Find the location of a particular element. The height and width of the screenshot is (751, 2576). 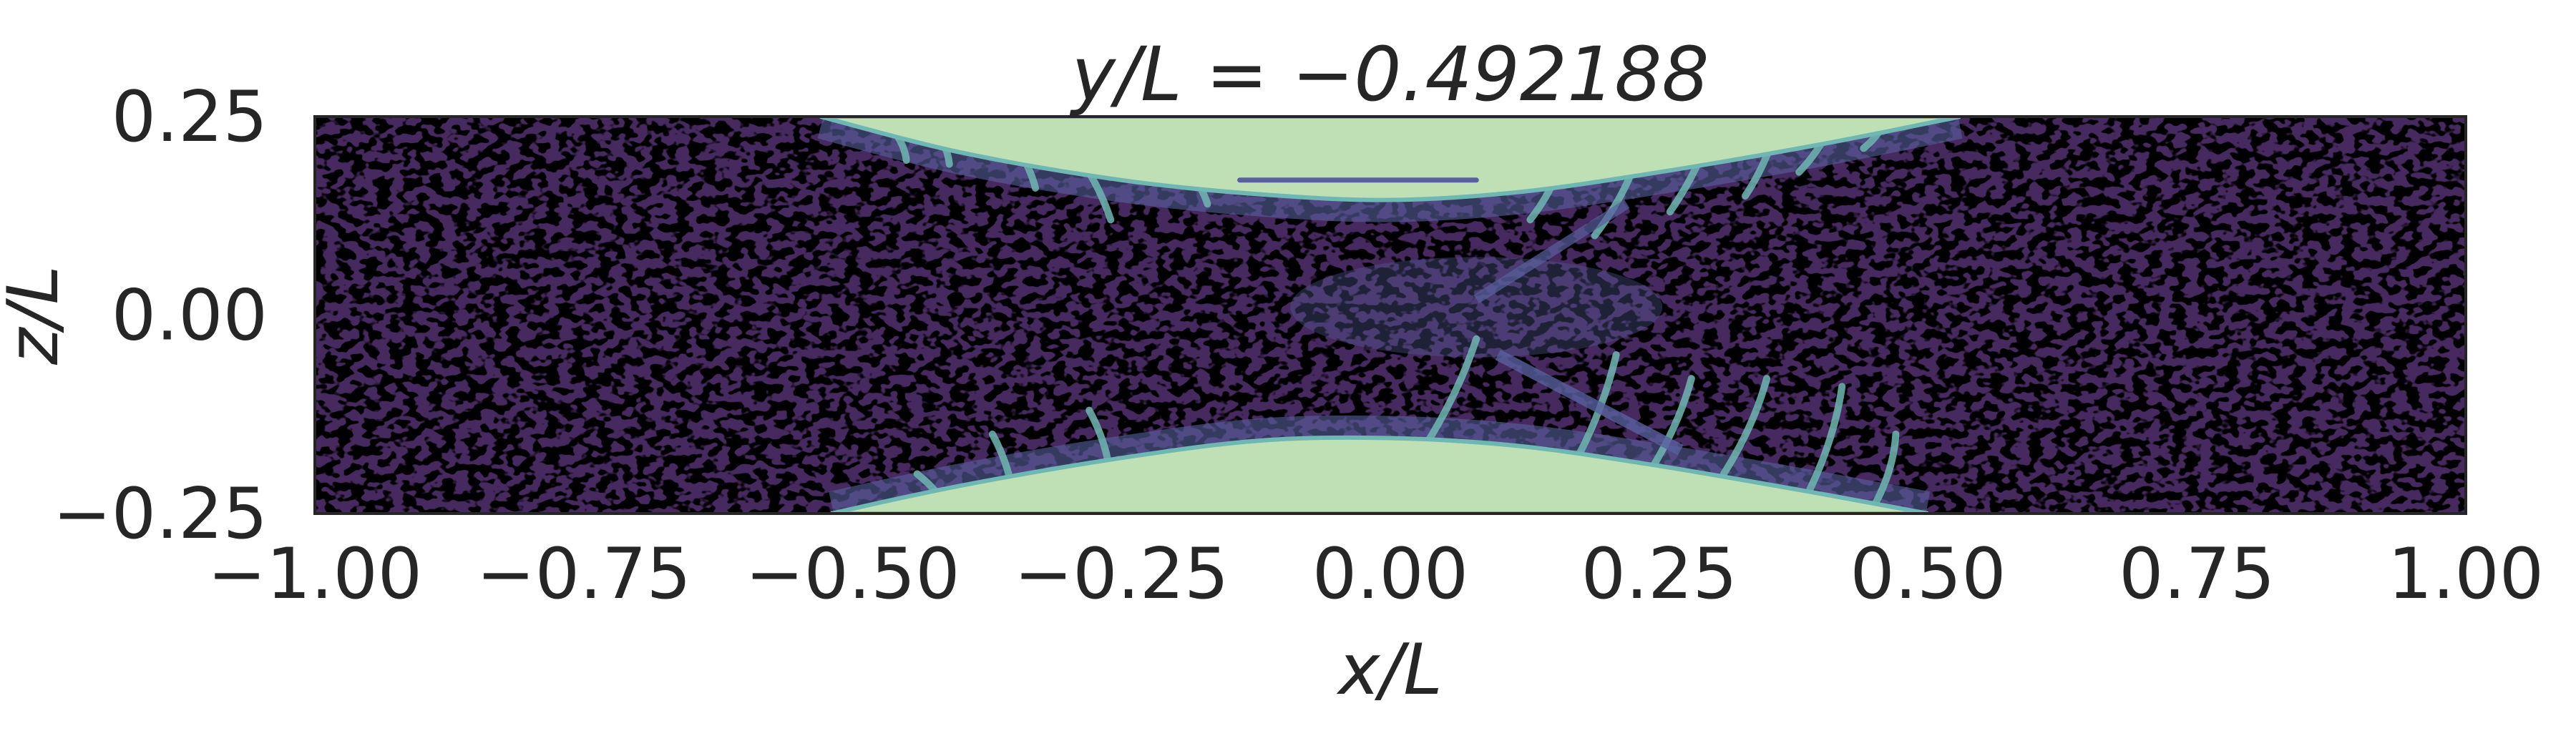

x-tick-label: 0.25 is located at coordinates (1659, 574).